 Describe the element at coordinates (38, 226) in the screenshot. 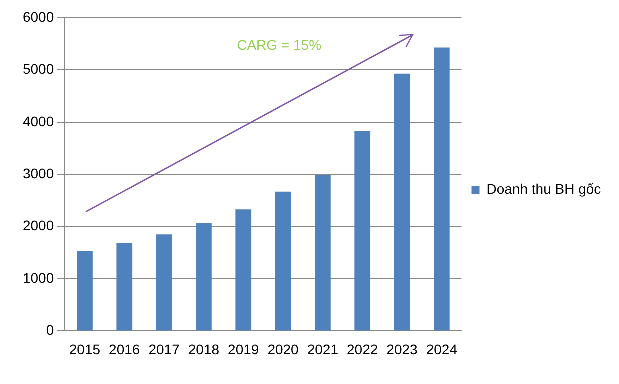

I see `y-tick-label: 2000` at that location.